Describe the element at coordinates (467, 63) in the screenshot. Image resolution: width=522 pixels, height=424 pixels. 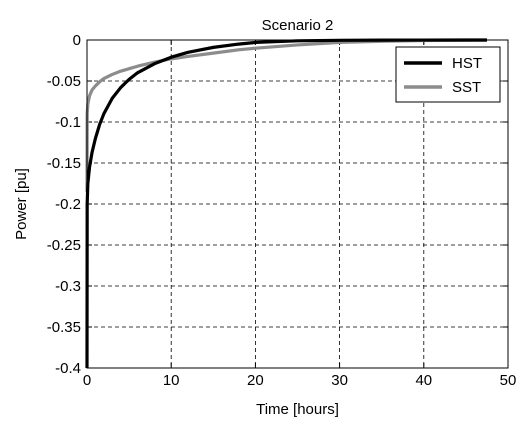
I see `legend-label-hst: HST` at that location.